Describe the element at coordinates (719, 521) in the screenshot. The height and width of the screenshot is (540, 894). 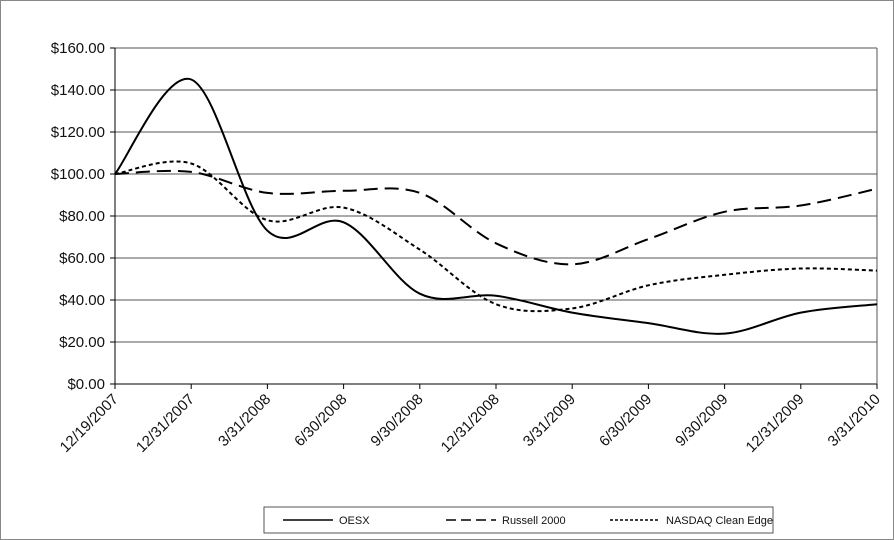
I see `legend-label-nasdaq-clean-edge: NASDAQ Clean Edge` at that location.